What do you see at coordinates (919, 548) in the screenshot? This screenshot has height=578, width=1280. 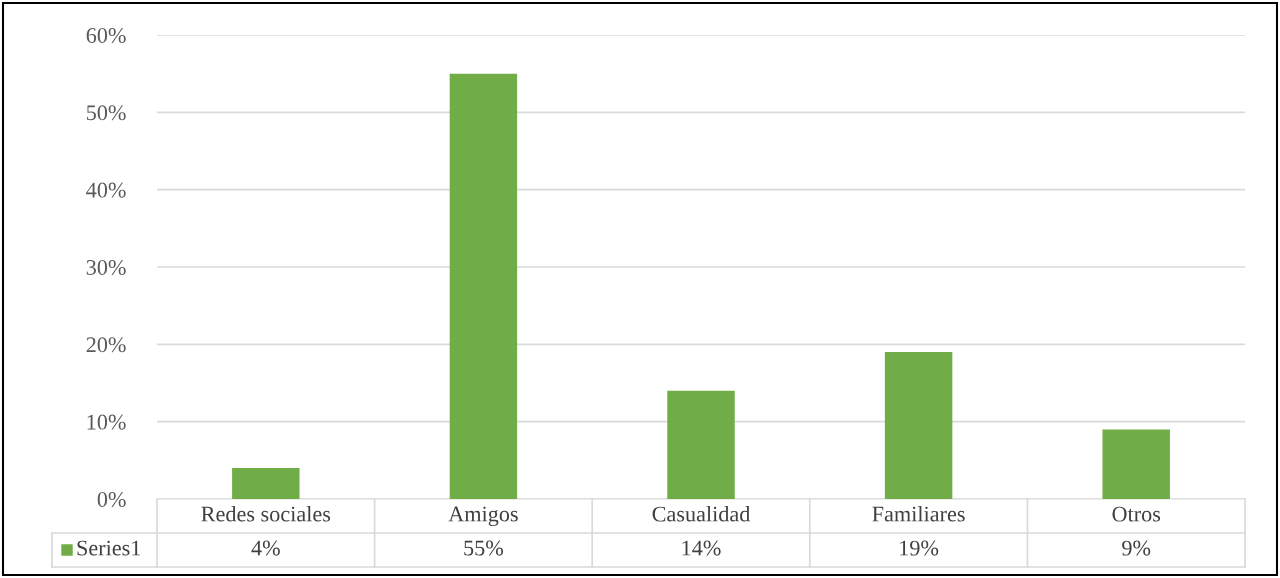 I see `text: 19%` at bounding box center [919, 548].